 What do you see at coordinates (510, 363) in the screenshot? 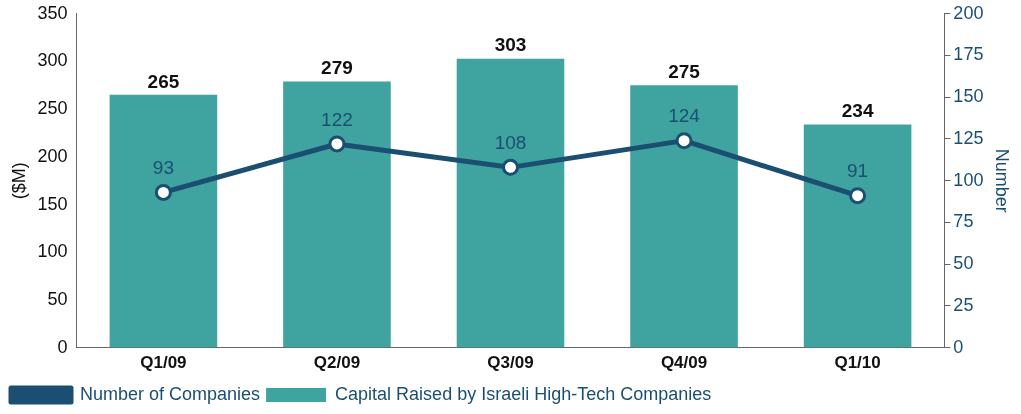
I see `x-tick-label: Q3/09` at bounding box center [510, 363].